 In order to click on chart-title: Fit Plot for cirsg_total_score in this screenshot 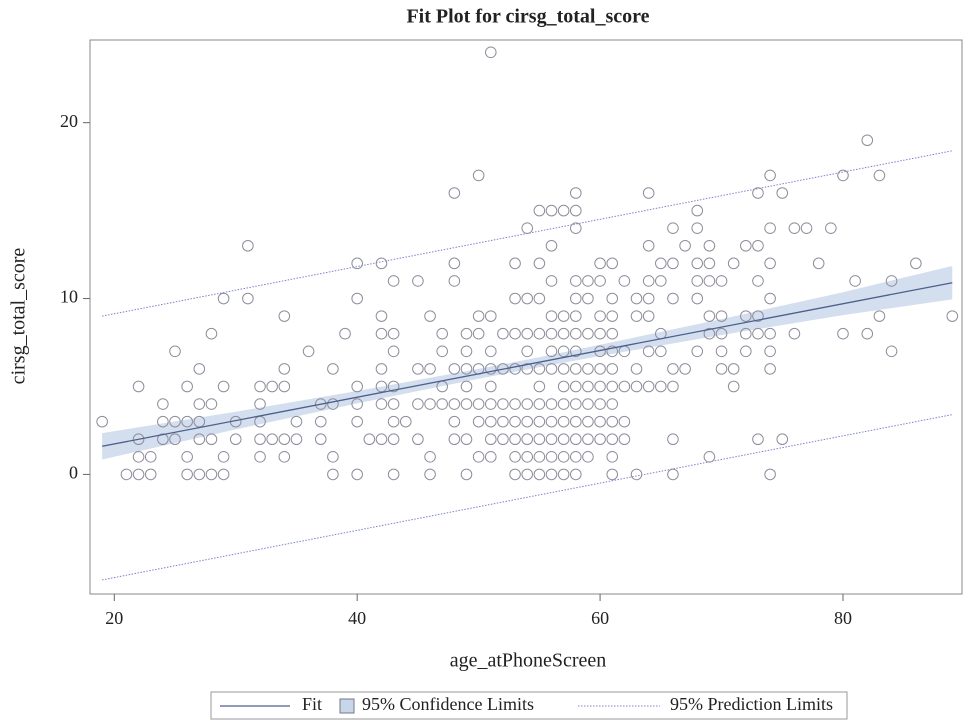, I will do `click(527, 17)`.